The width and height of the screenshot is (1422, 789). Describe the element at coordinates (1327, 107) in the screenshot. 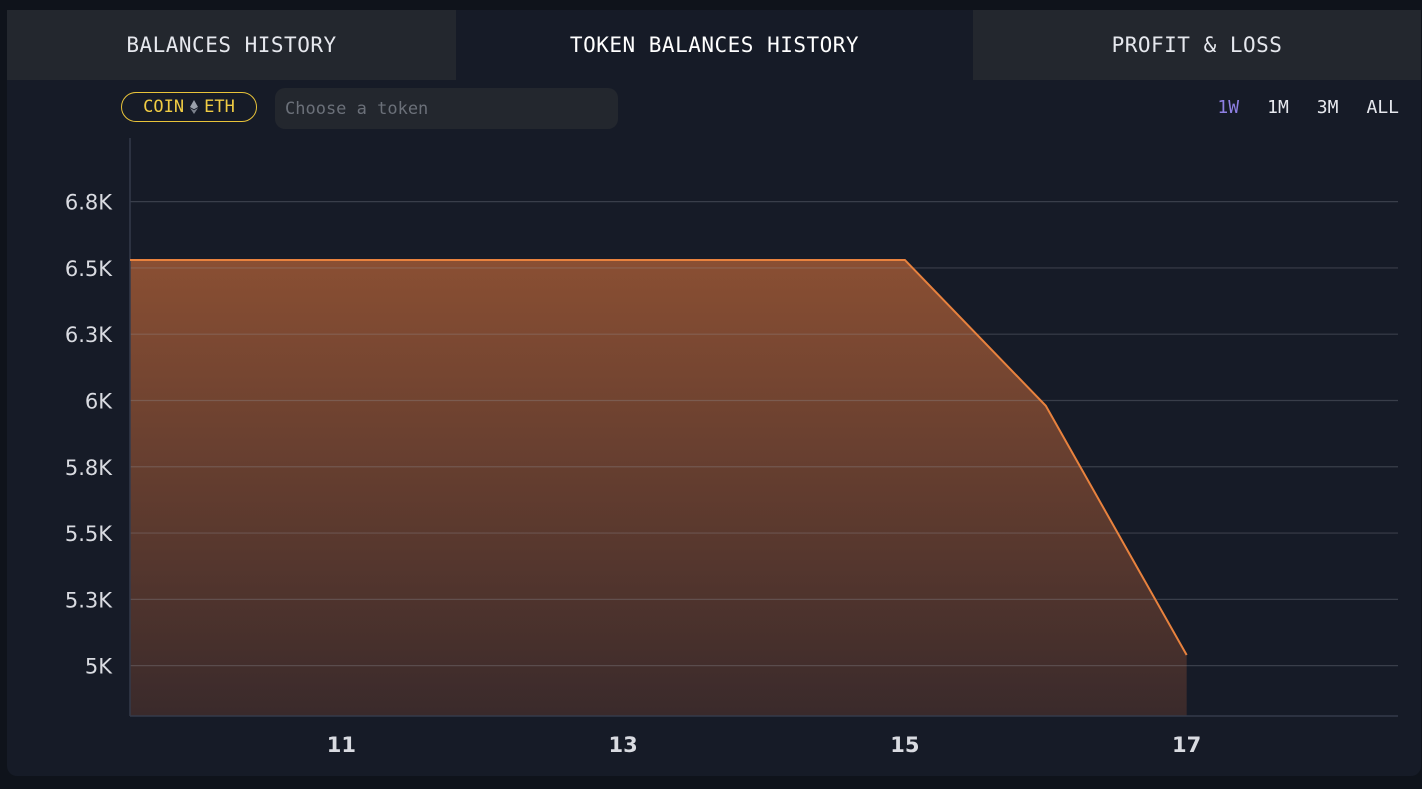

I see `range-3m: 3M` at that location.